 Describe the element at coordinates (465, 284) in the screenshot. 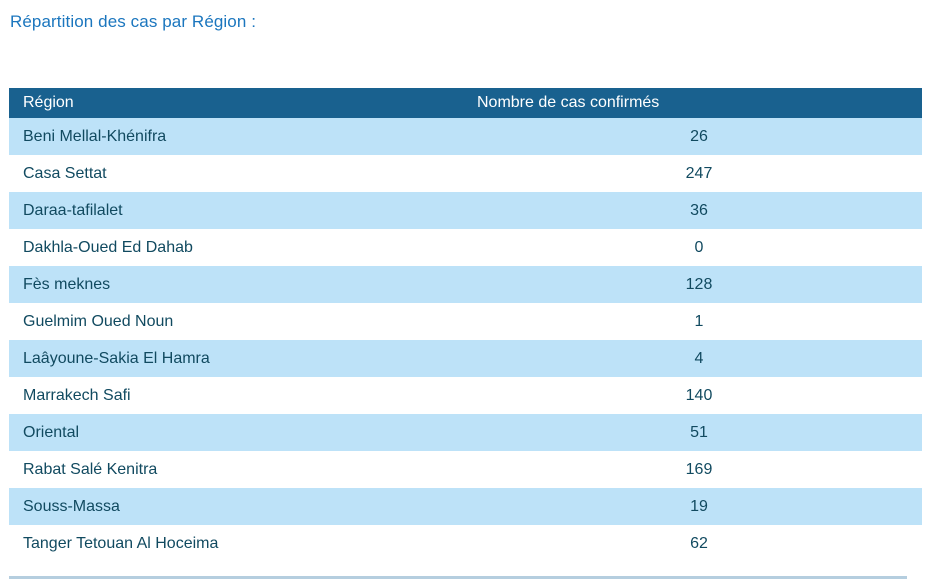

I see `table-row: Fès meknes 128` at that location.